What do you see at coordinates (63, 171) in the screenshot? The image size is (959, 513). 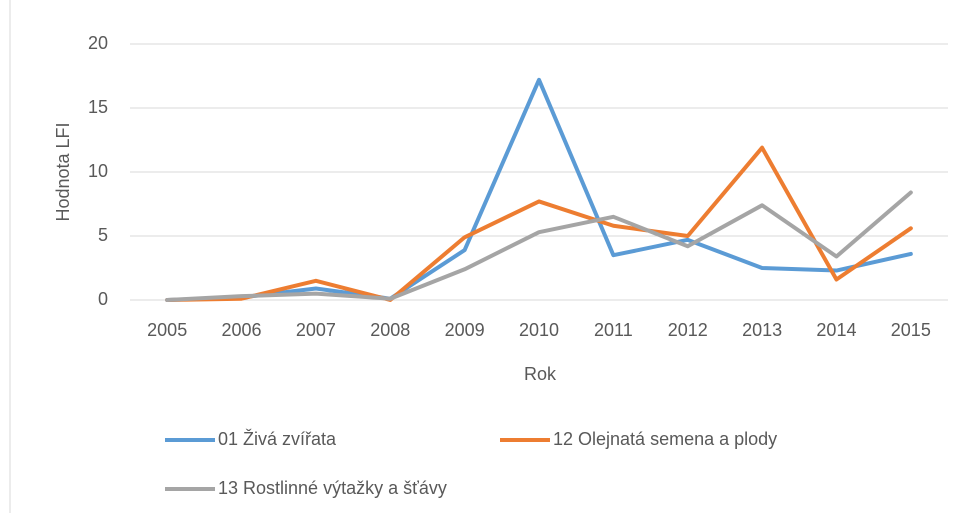 I see `y-axis-label: Hodnota LFI` at bounding box center [63, 171].